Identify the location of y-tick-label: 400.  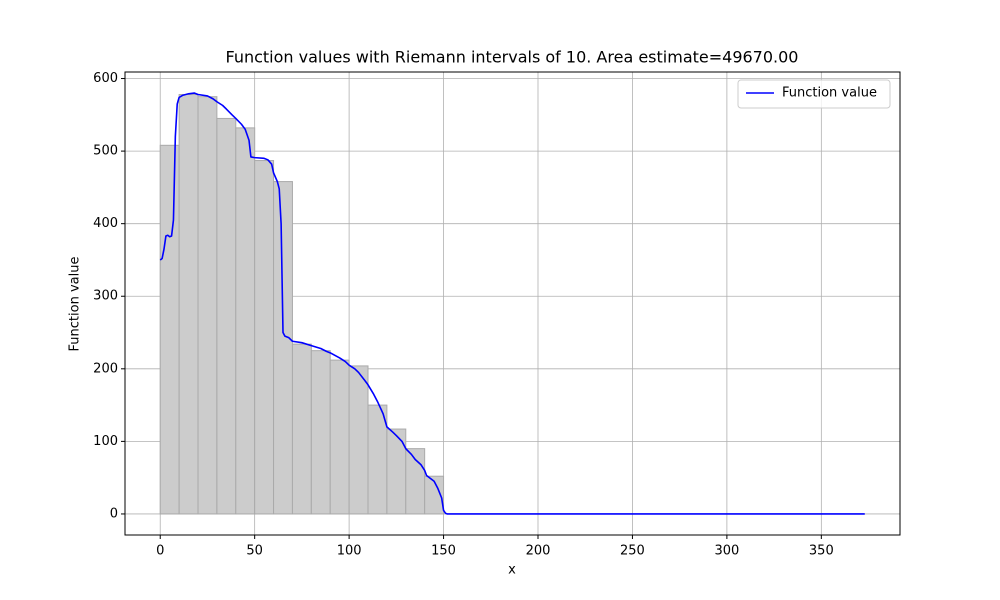
(105, 223).